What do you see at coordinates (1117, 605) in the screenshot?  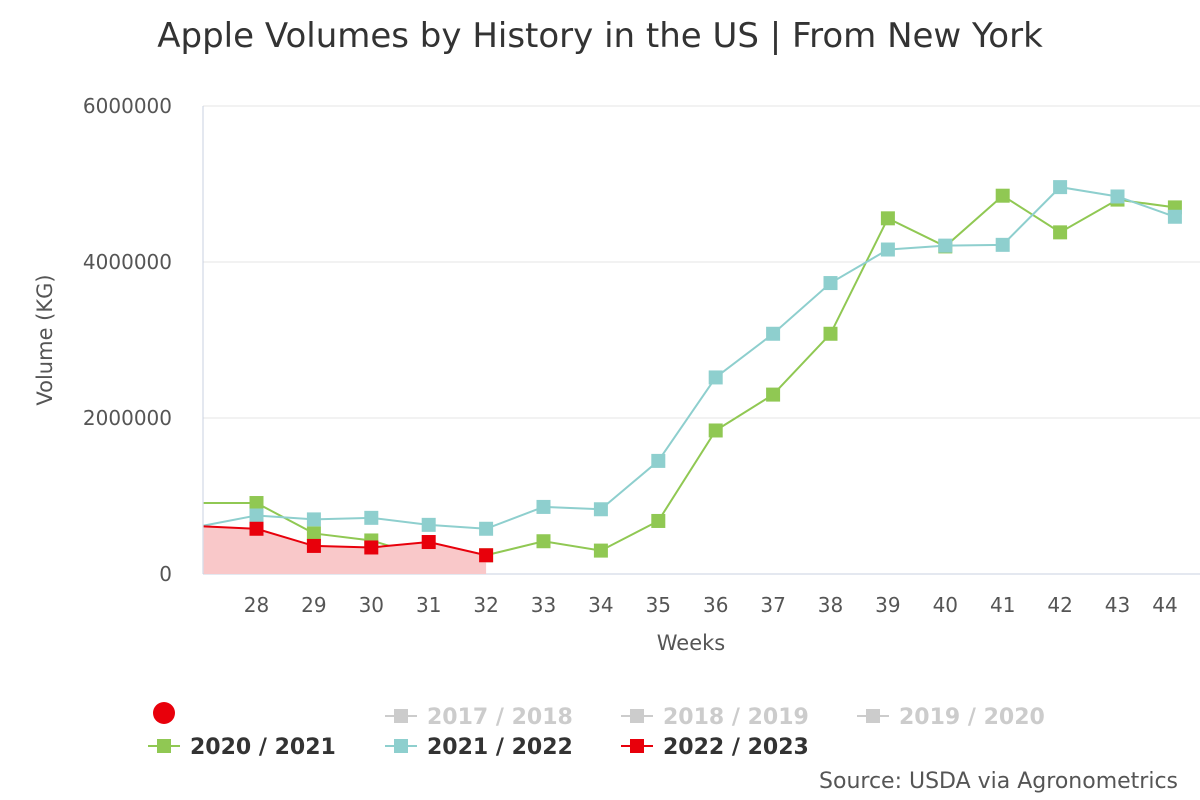 I see `x-tick-label: 43` at bounding box center [1117, 605].